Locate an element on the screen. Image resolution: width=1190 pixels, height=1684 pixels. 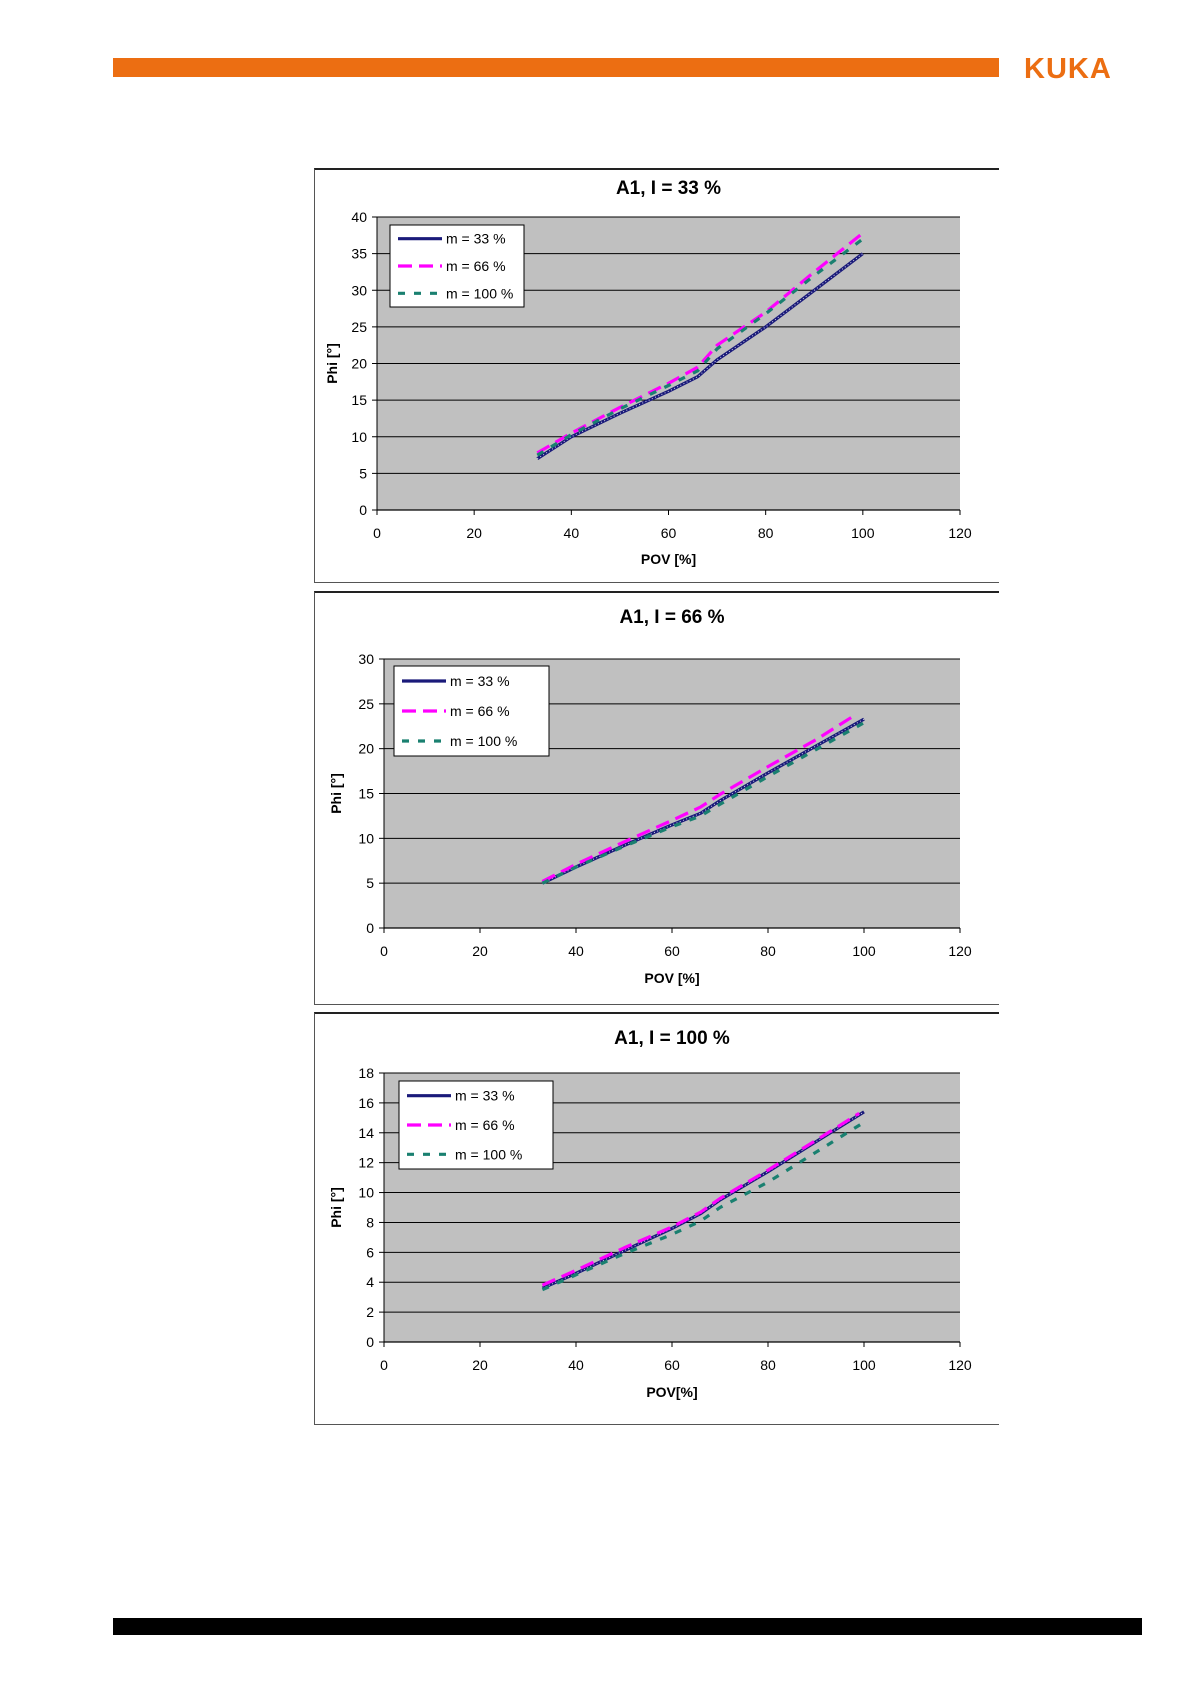
y-tick-label: 12 is located at coordinates (366, 1163).